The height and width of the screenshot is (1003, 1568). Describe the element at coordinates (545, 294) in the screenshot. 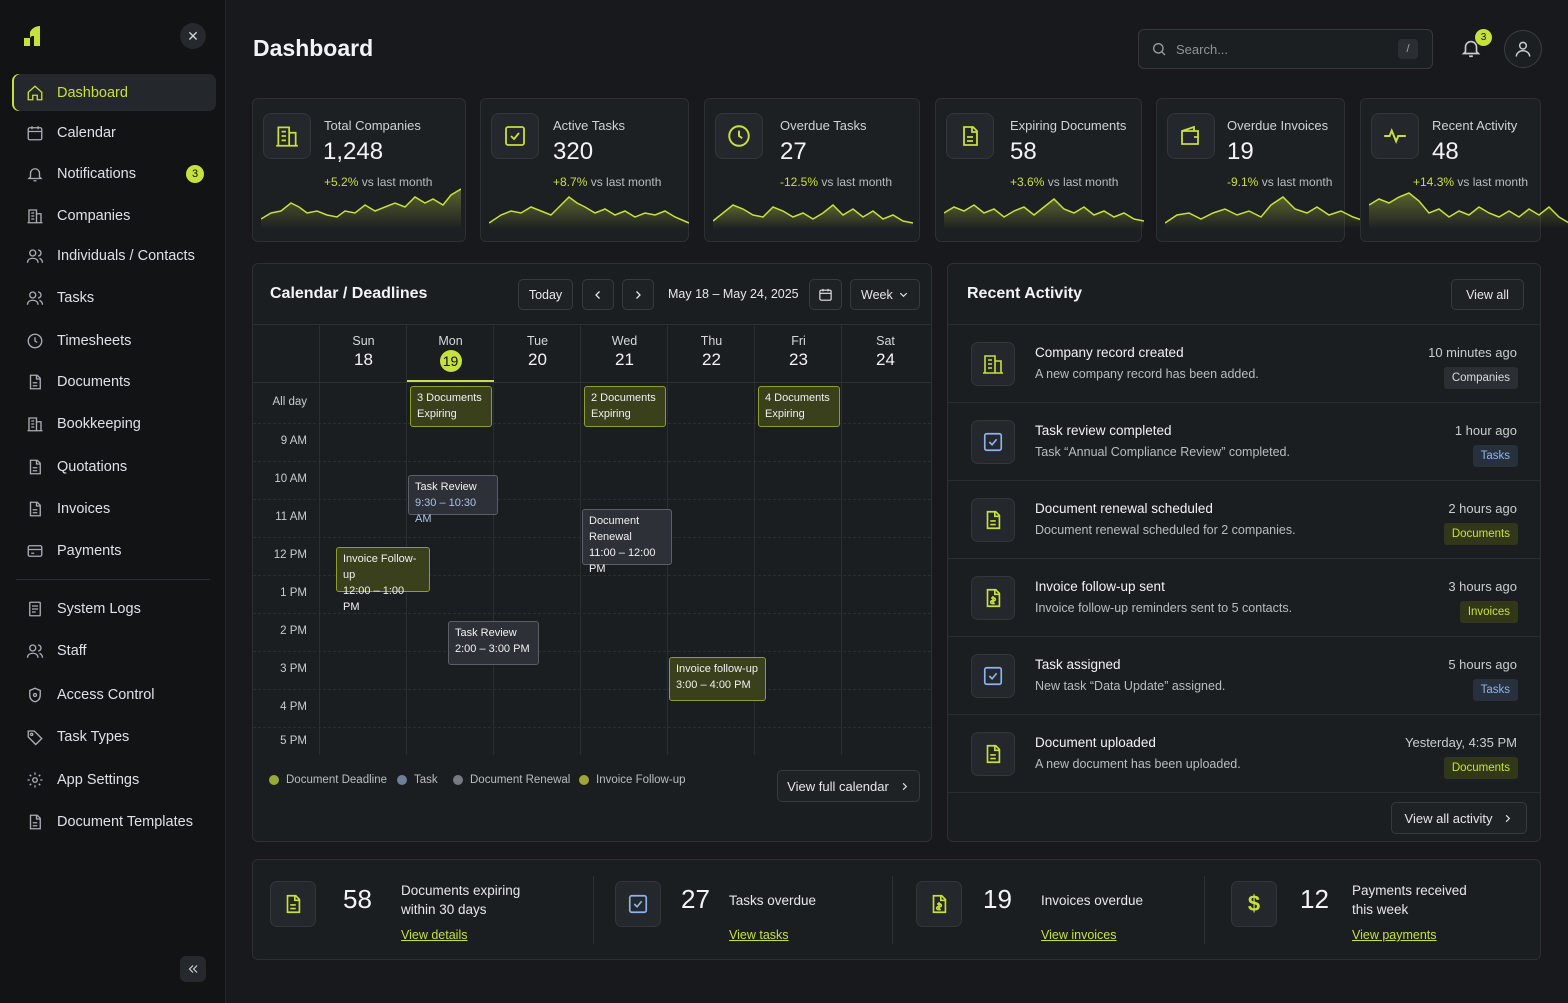

I see `today-button: Today` at that location.